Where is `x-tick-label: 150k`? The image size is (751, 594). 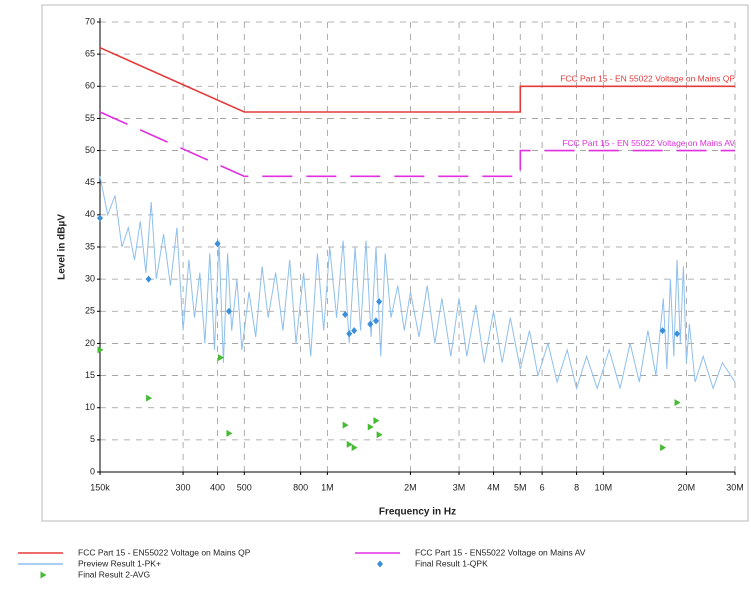
x-tick-label: 150k is located at coordinates (100, 487).